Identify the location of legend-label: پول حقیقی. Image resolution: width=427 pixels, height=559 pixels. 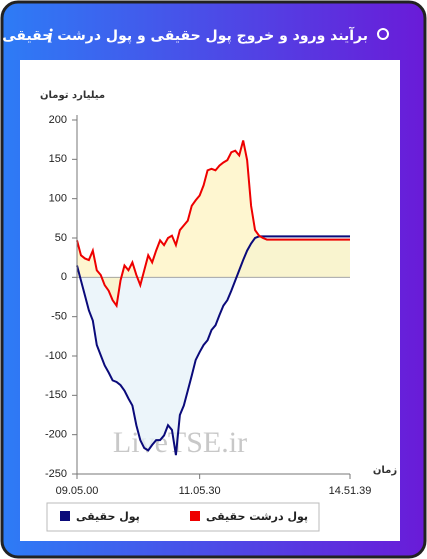
(108, 516).